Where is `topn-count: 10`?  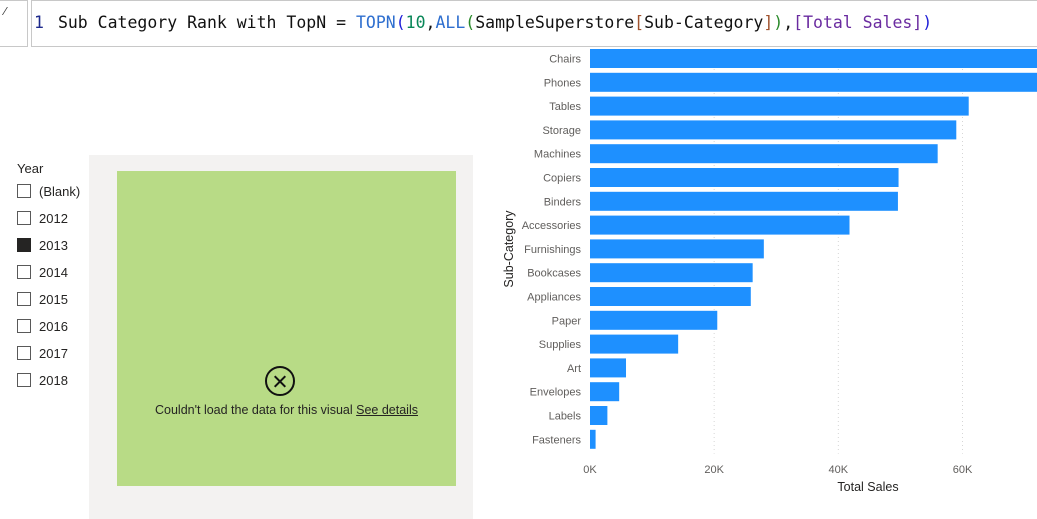
topn-count: 10 is located at coordinates (415, 22).